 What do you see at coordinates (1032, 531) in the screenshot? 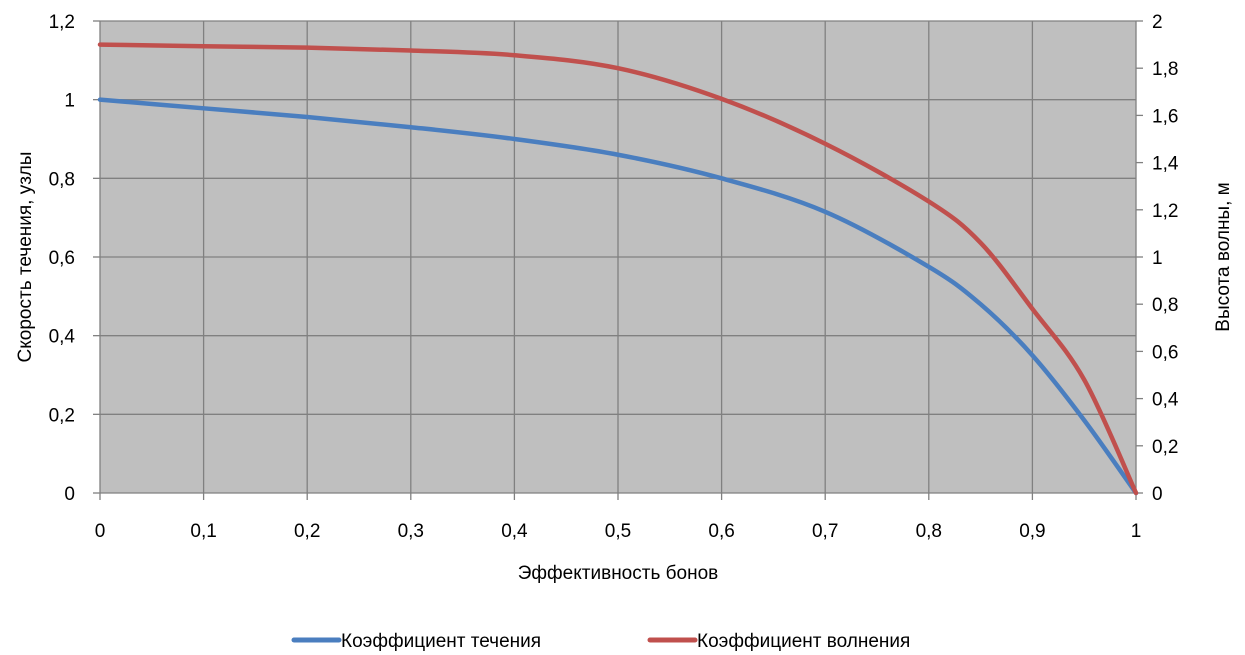
I see `x-tick-label: 0,9` at bounding box center [1032, 531].